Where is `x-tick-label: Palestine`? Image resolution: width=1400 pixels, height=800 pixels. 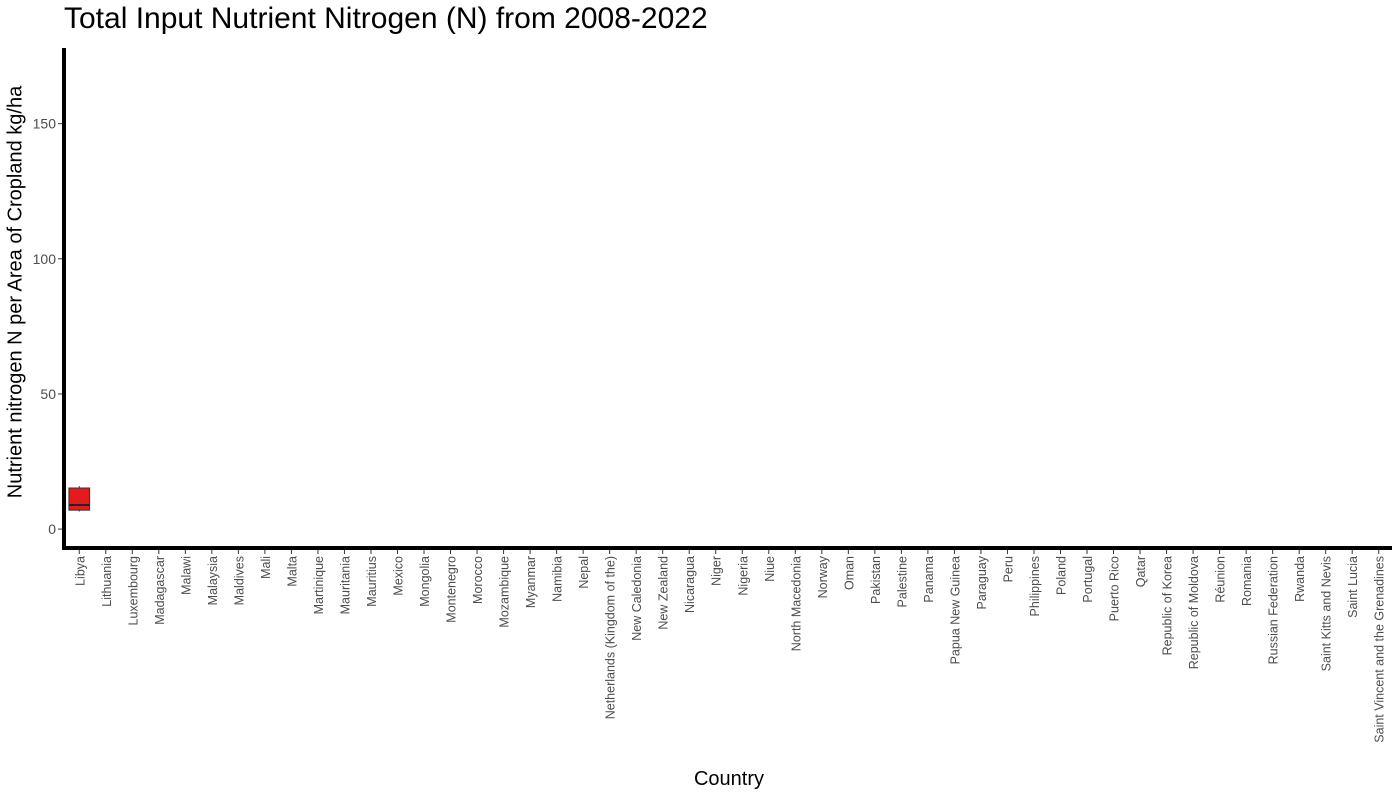
x-tick-label: Palestine is located at coordinates (902, 581).